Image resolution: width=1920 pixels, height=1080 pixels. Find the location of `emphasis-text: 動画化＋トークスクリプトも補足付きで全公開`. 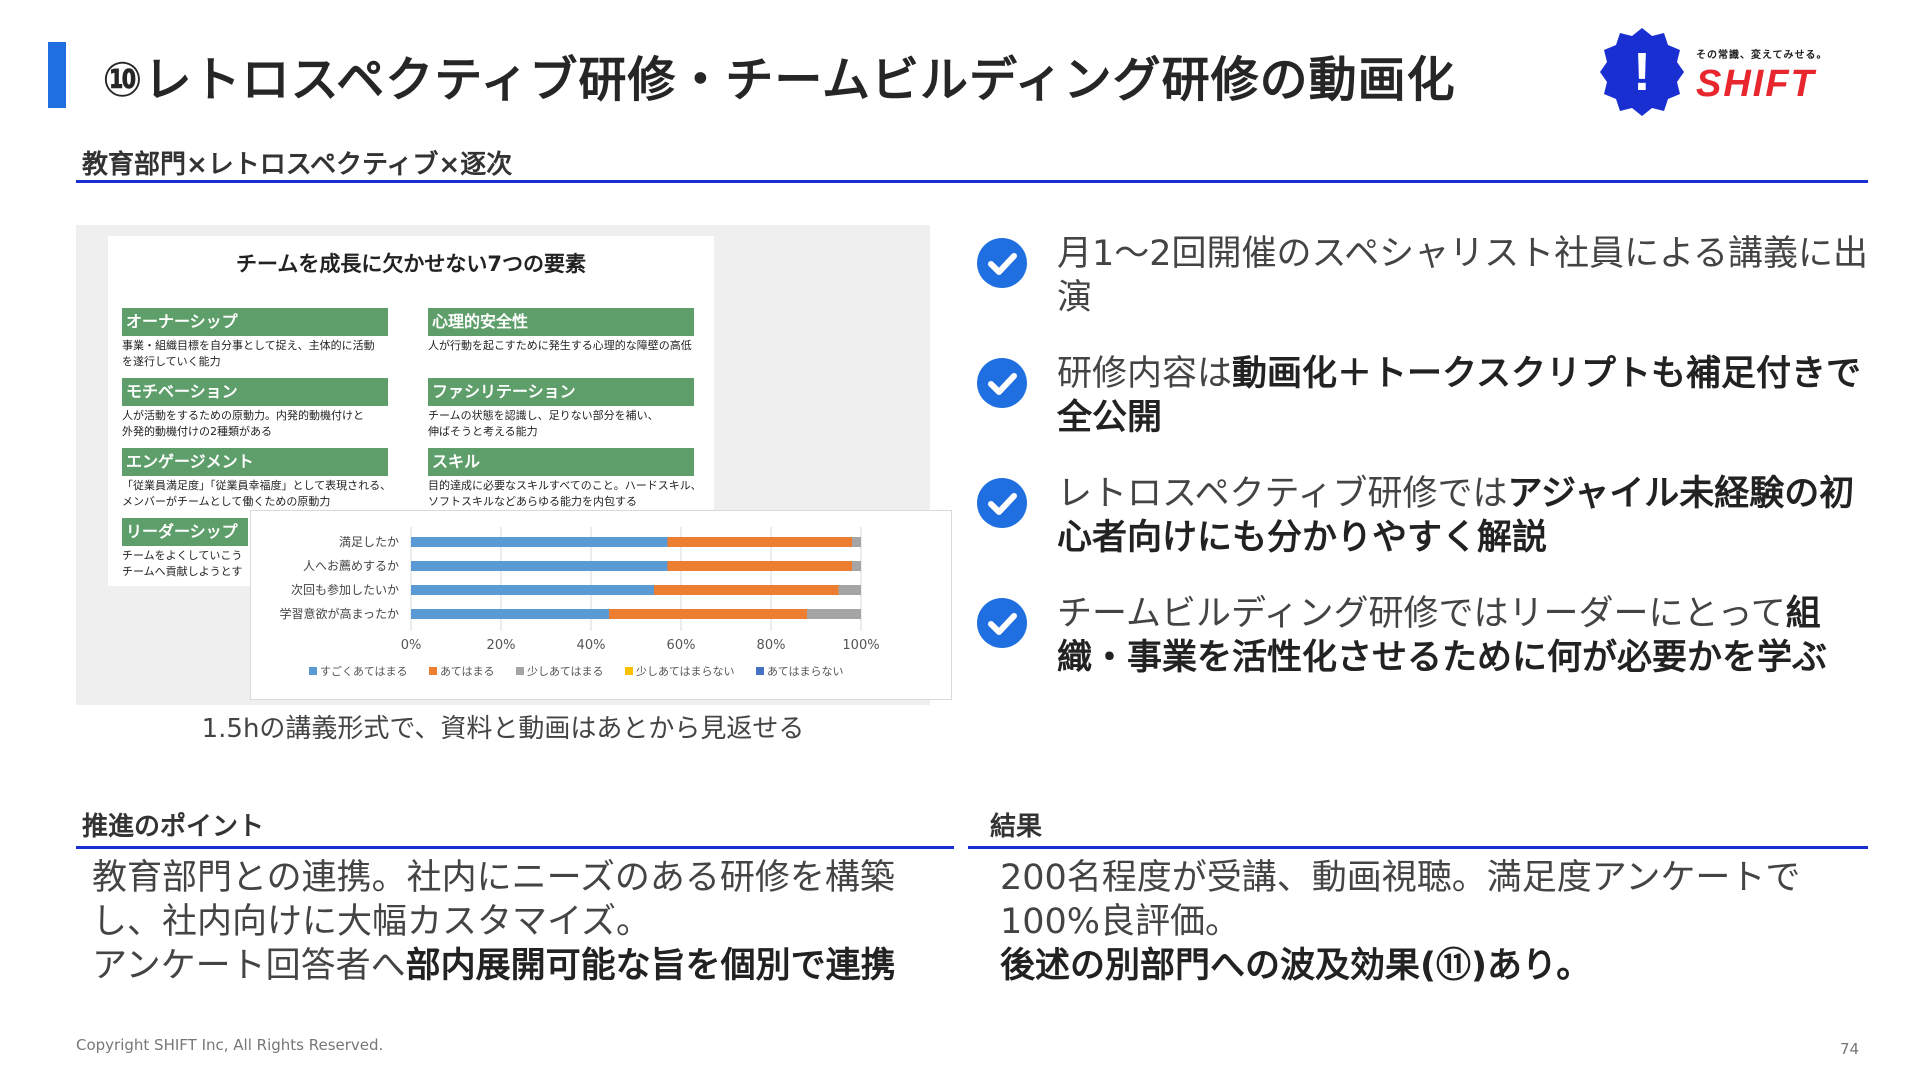

emphasis-text: 動画化＋トークスクリプトも補足付きで全公開 is located at coordinates (1459, 396).